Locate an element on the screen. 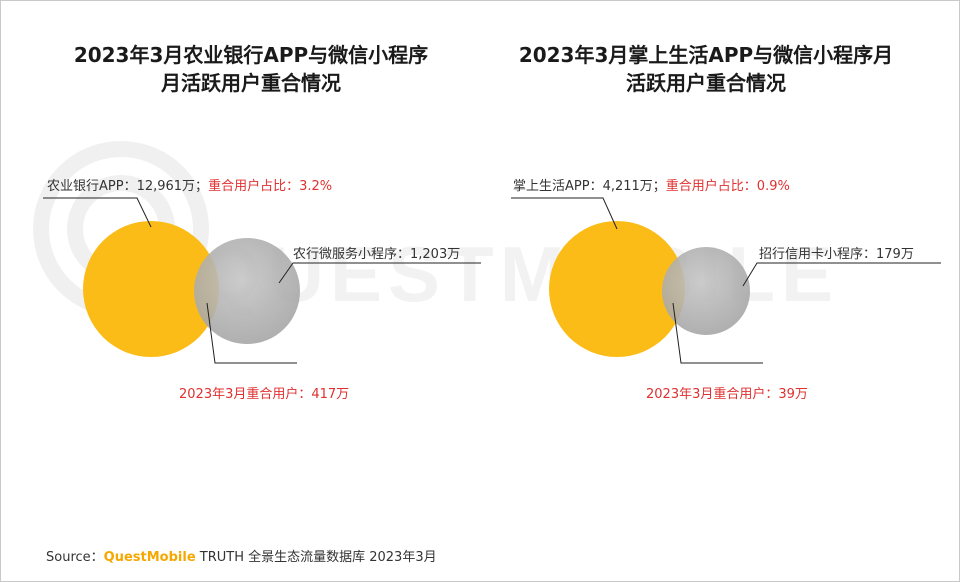 This screenshot has width=960, height=582. venn-left-primary-circle is located at coordinates (151, 289).